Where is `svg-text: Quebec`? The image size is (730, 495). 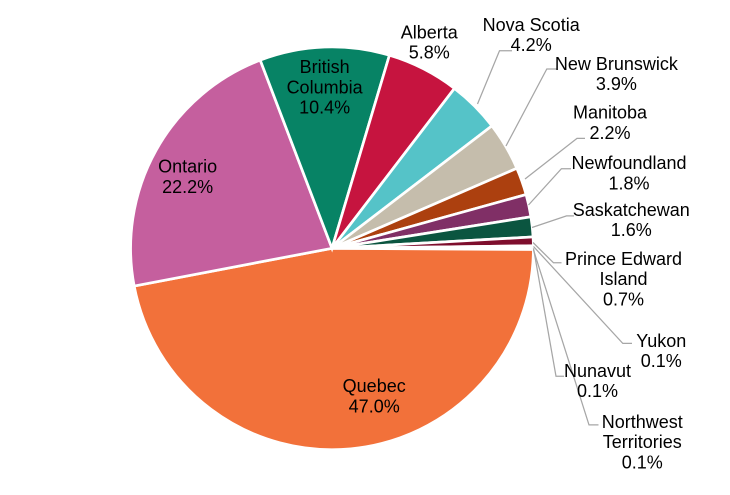 svg-text: Quebec is located at coordinates (374, 386).